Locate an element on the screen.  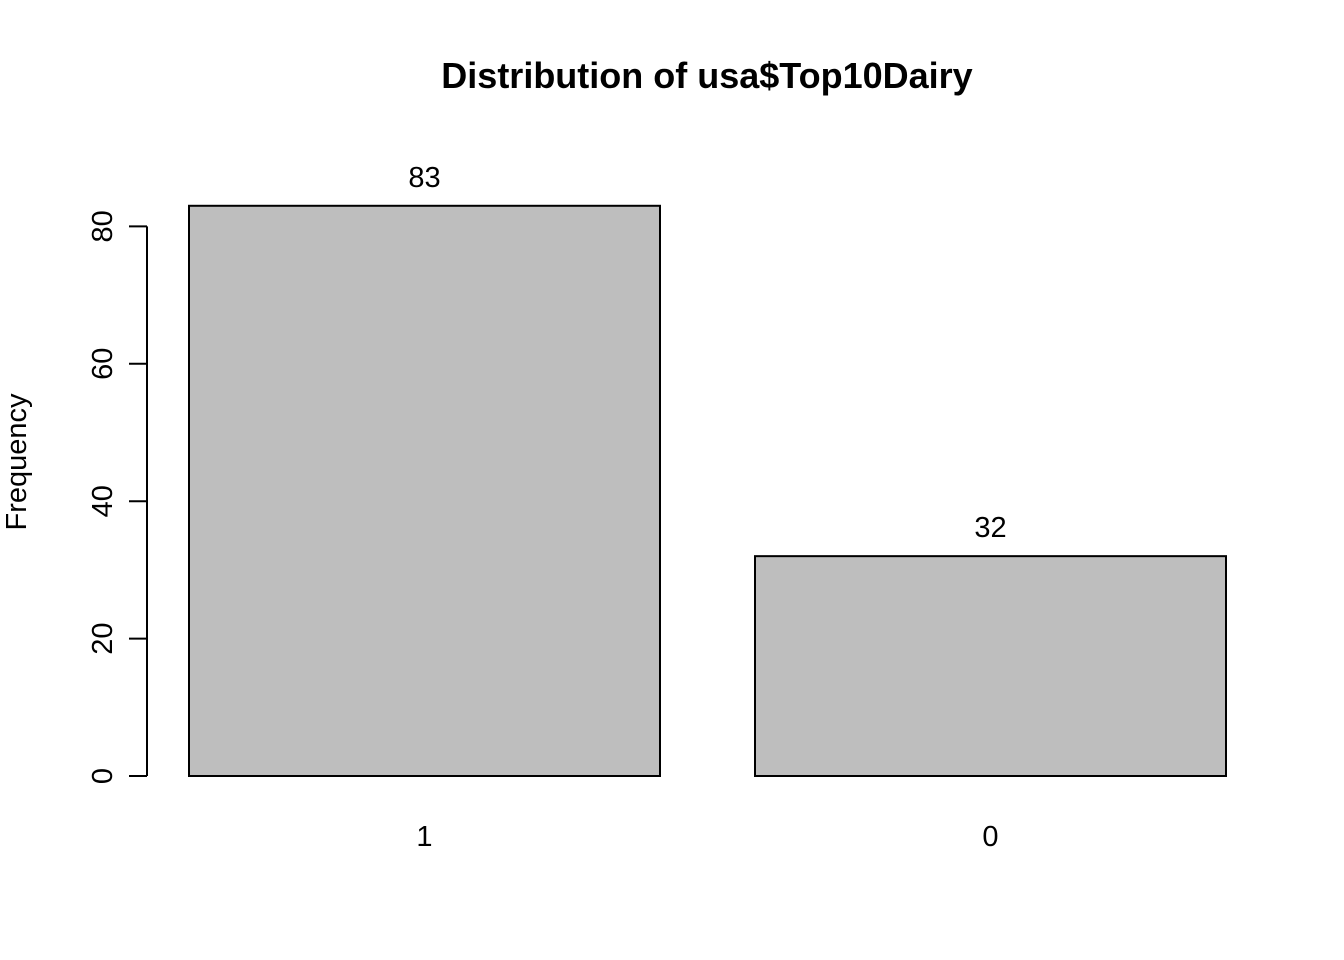
y-axis: 0 20 40 60 80 is located at coordinates (117, 497).